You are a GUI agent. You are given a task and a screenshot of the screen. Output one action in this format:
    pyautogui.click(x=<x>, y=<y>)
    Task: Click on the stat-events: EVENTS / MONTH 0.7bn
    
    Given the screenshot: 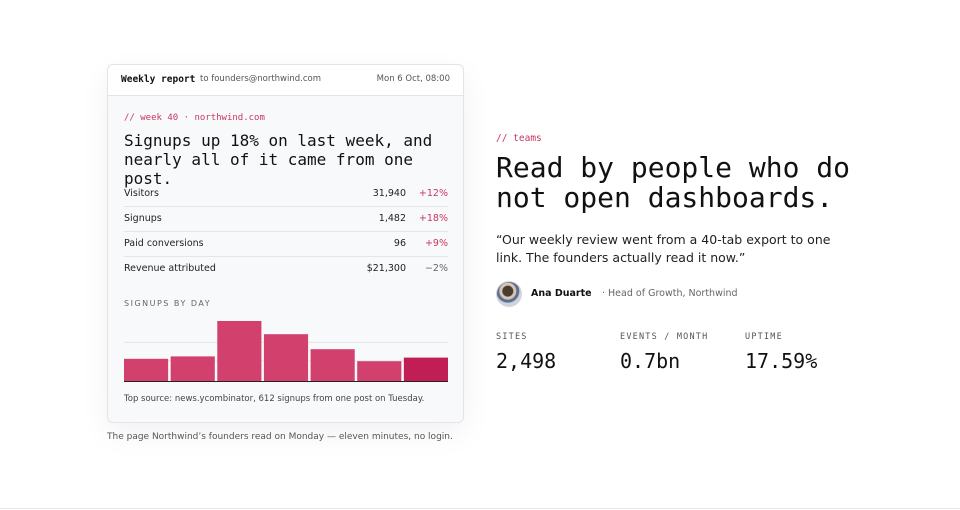 What is the action you would take?
    pyautogui.click(x=664, y=352)
    